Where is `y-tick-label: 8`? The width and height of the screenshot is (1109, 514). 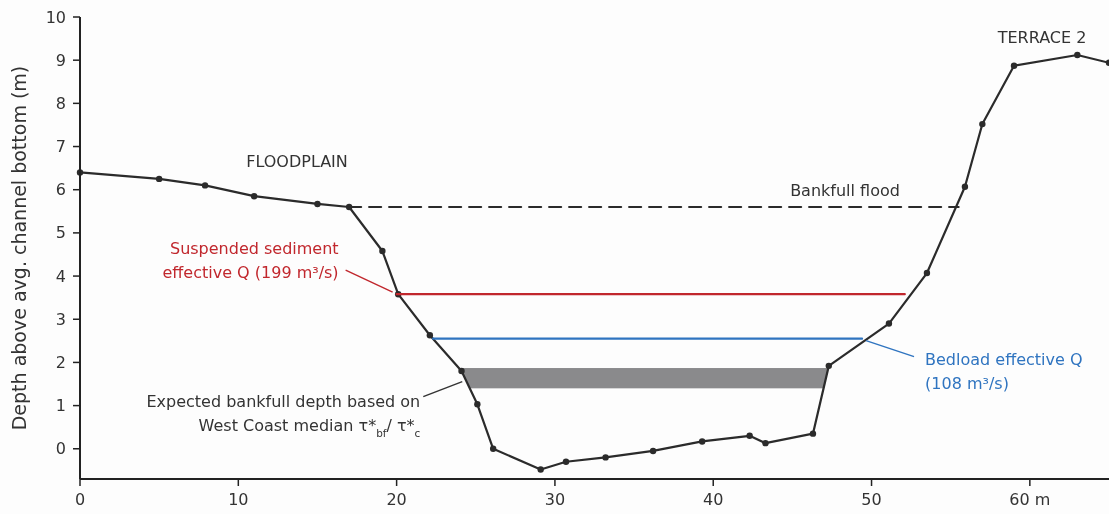 y-tick-label: 8 is located at coordinates (60, 103).